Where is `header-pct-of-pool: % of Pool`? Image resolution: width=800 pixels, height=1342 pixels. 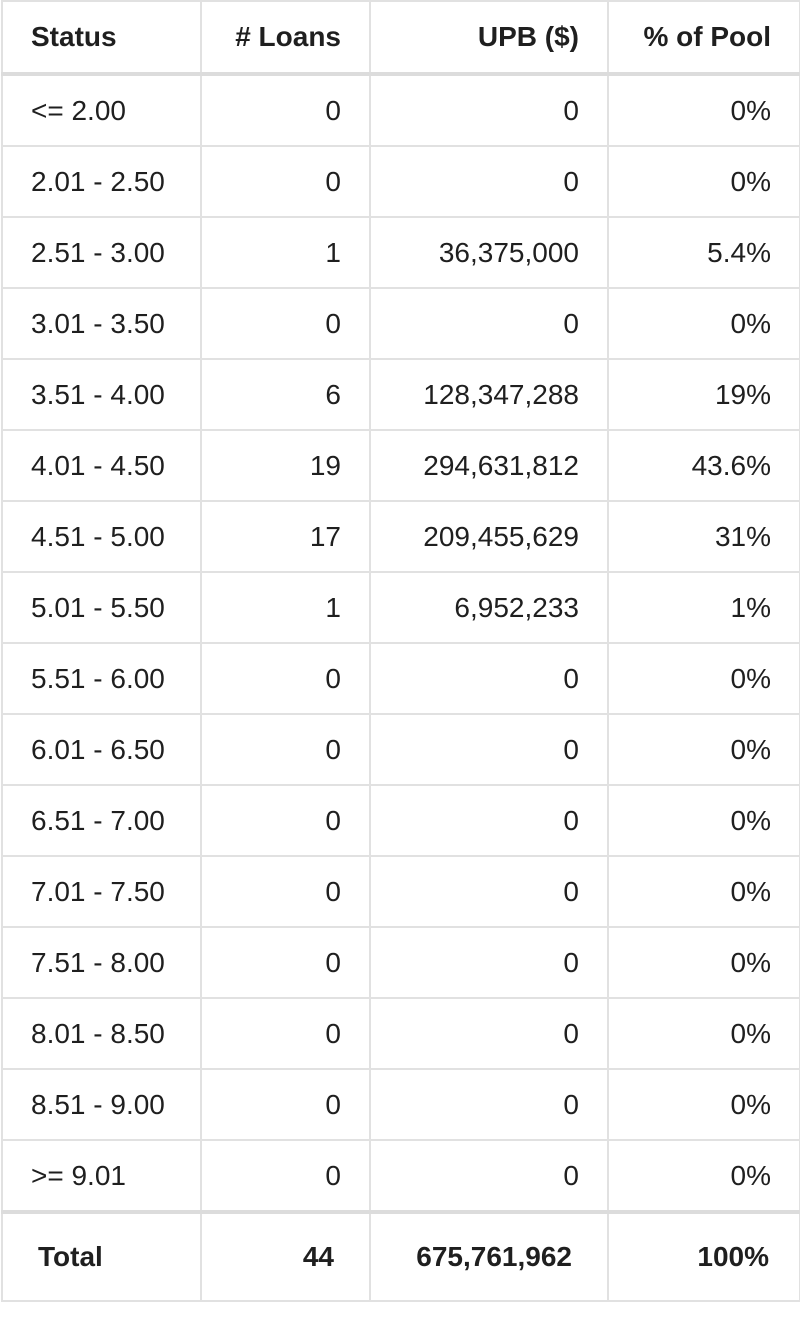 header-pct-of-pool: % of Pool is located at coordinates (703, 38).